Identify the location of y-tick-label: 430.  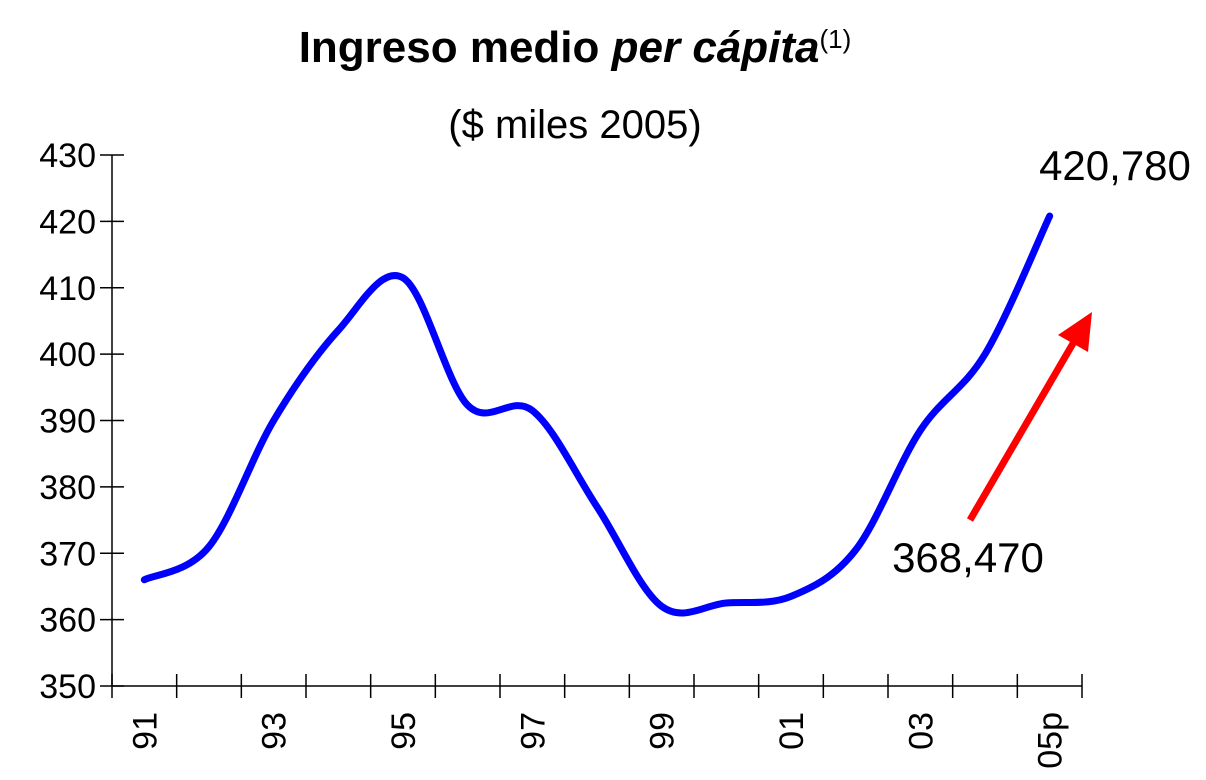
(67, 156).